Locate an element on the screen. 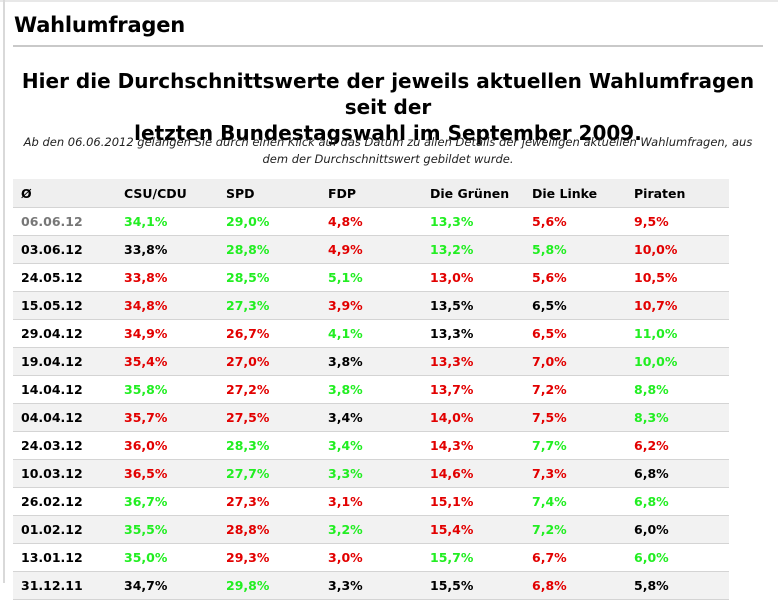 The width and height of the screenshot is (778, 600). value-piraten: 6,8% is located at coordinates (677, 473).